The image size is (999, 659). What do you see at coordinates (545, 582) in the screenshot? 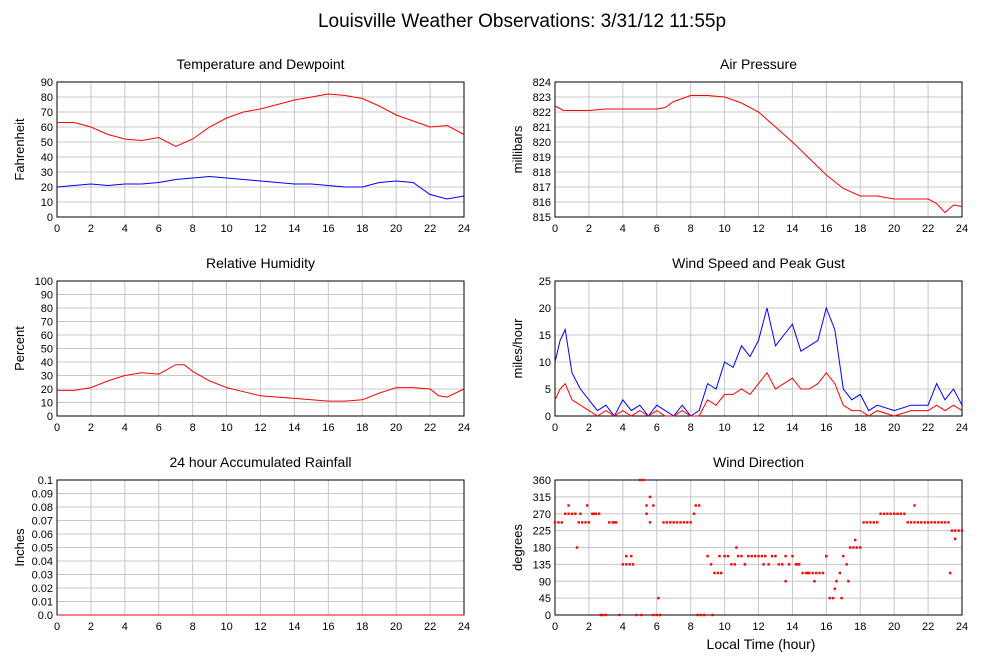
I see `direction-ytick-label: 90` at bounding box center [545, 582].